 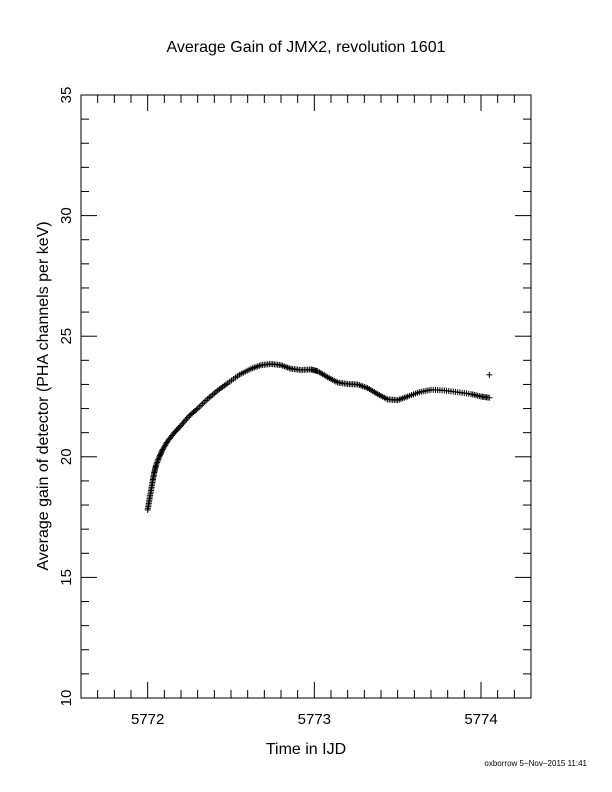 I want to click on y-tick-label: 25, so click(x=66, y=336).